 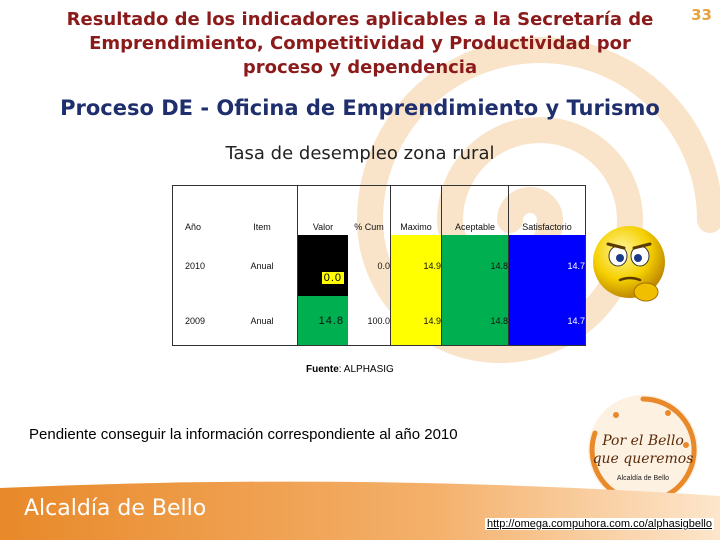 I want to click on cell-cum: 100.0, so click(x=378, y=320).